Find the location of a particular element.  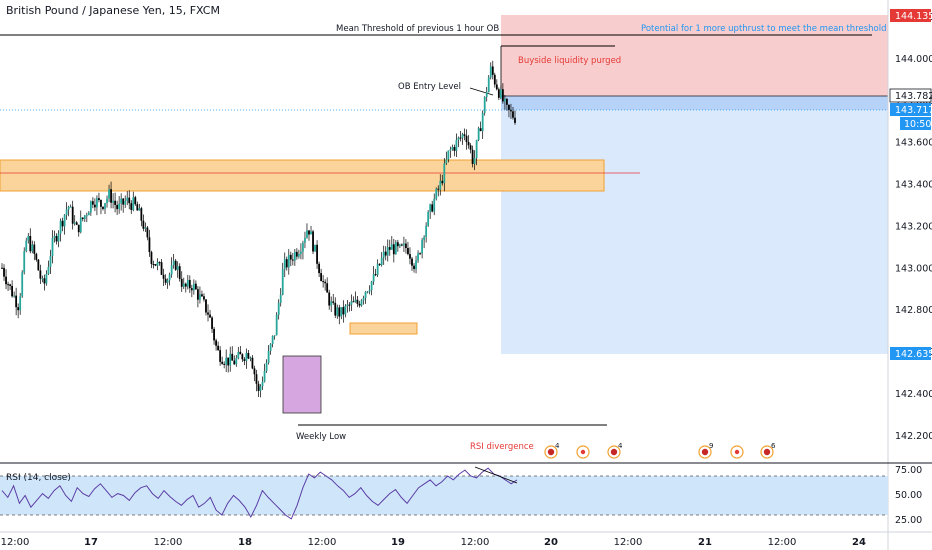

chart-title: British Pound / Japanese Yen, 15, FXCM is located at coordinates (113, 10).